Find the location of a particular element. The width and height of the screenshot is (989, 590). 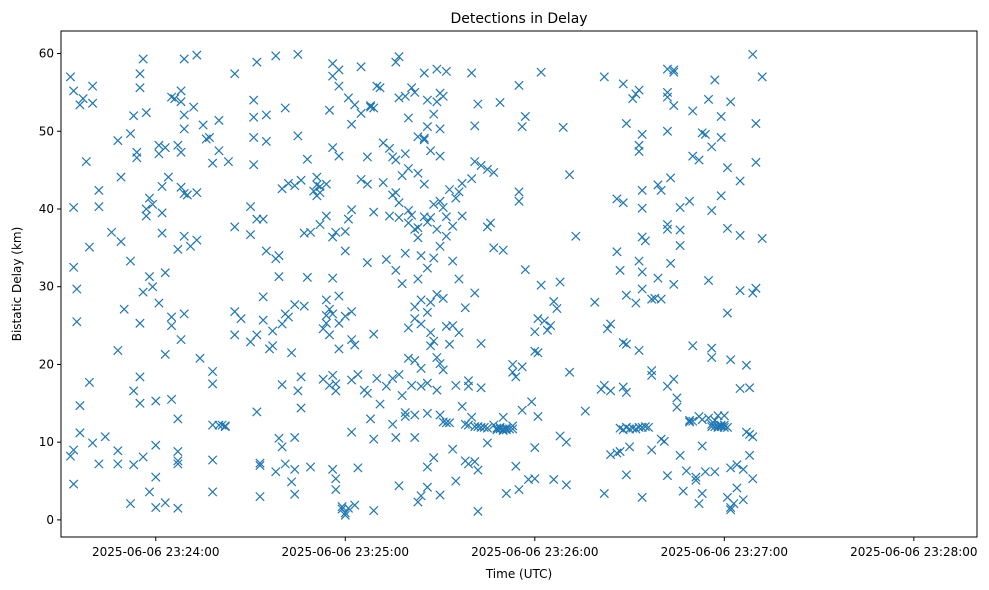

x-tick-label: 2025-06-06 23:25:00 is located at coordinates (345, 552).